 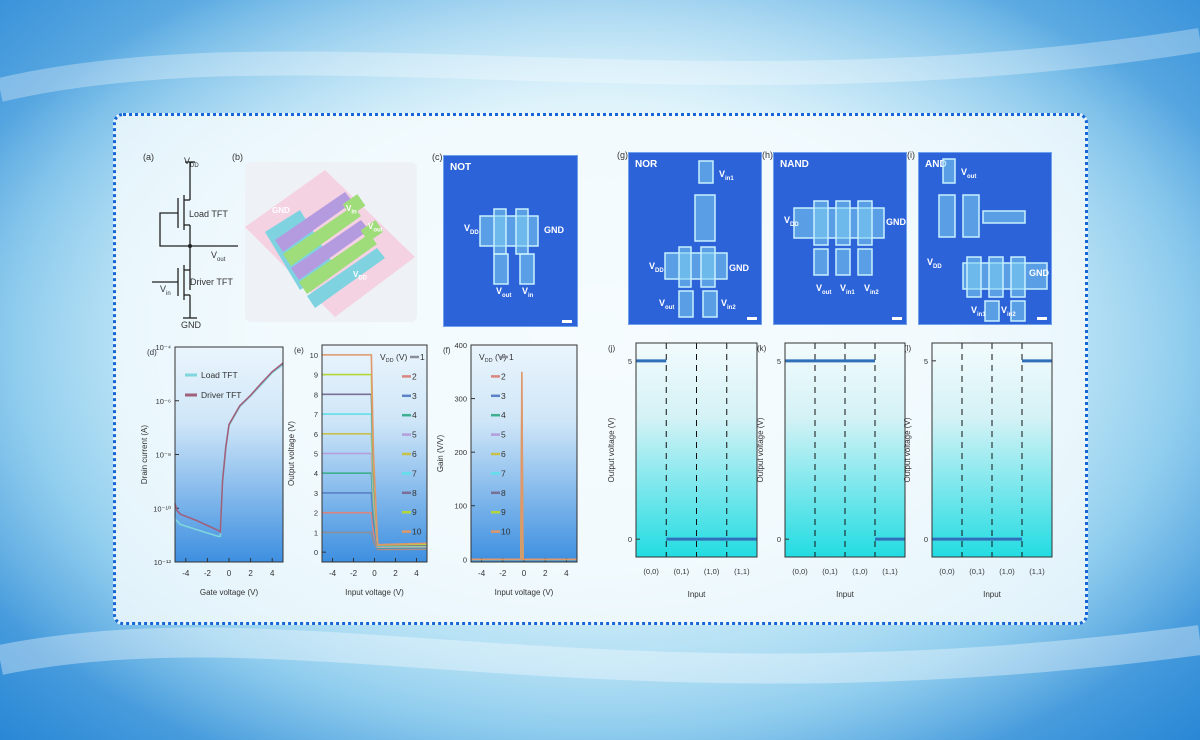 What do you see at coordinates (824, 289) in the screenshot?
I see `nand-vout-label: Vout` at bounding box center [824, 289].